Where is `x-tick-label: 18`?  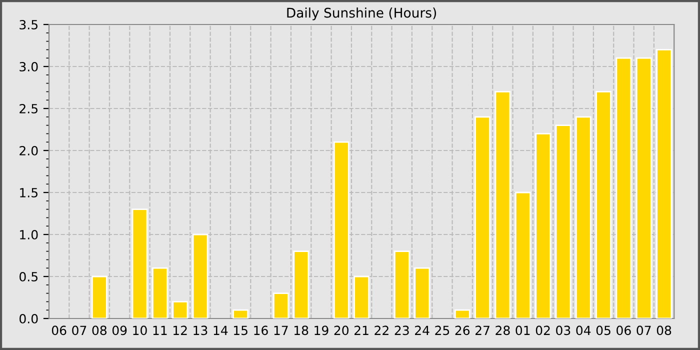 x-tick-label: 18 is located at coordinates (301, 331).